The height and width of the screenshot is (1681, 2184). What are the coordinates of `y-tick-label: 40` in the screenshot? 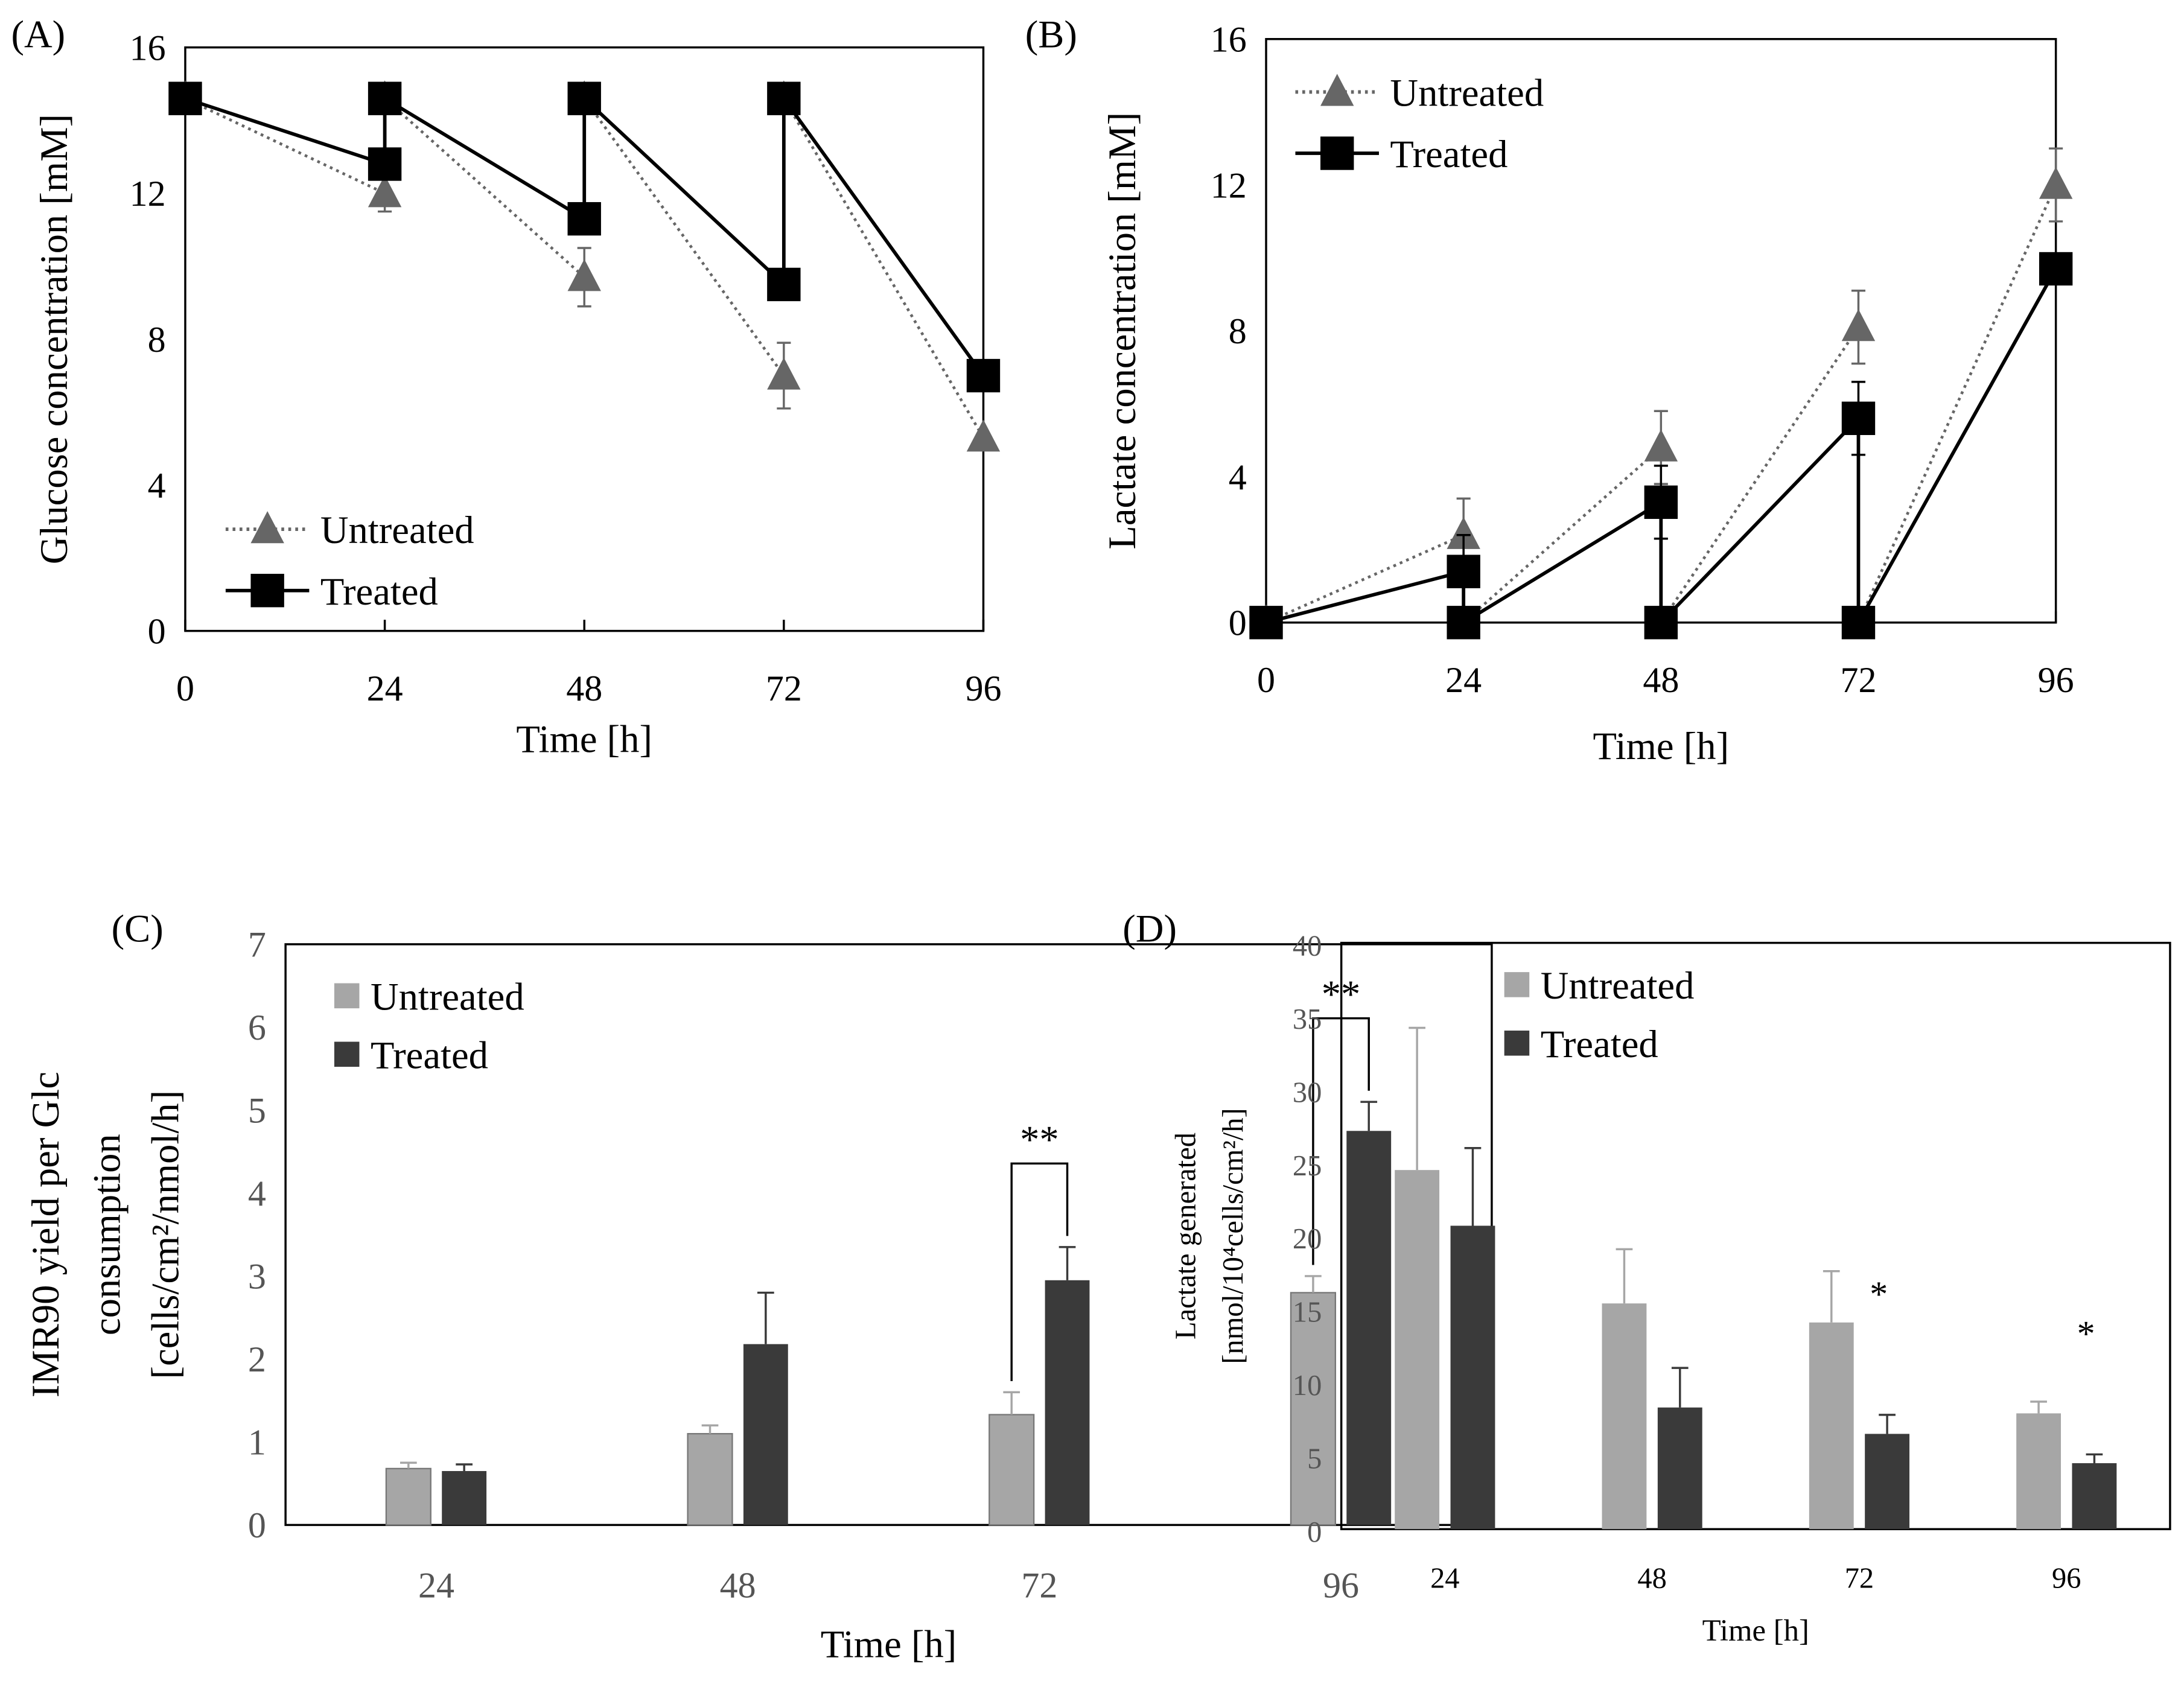 It's located at (1307, 946).